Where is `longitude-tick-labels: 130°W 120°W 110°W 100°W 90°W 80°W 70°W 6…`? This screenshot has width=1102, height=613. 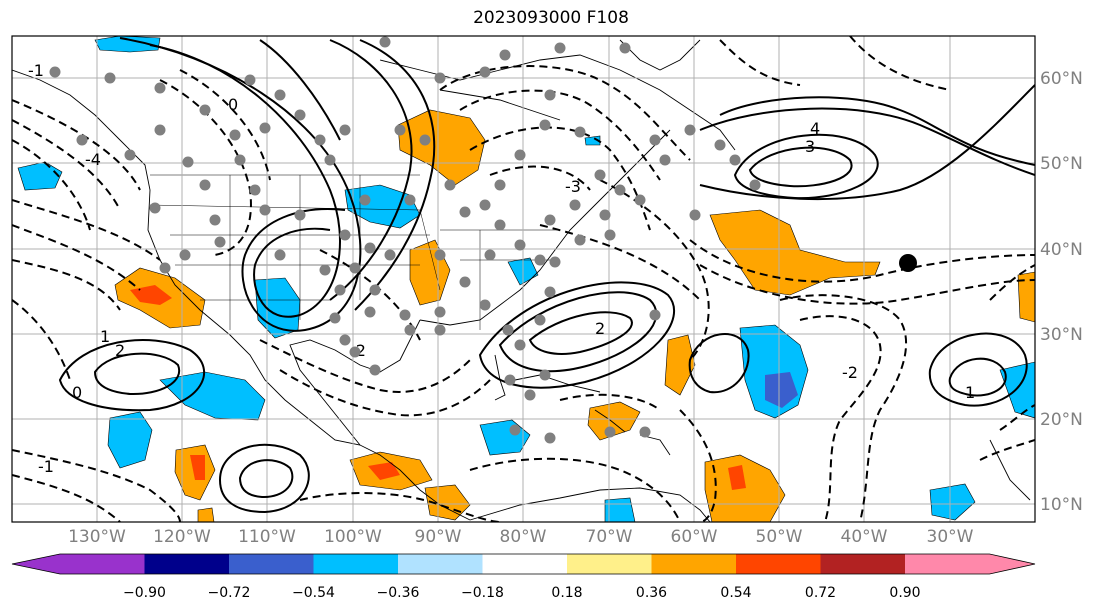 longitude-tick-labels: 130°W 120°W 110°W 100°W 90°W 80°W 70°W 6… is located at coordinates (521, 537).